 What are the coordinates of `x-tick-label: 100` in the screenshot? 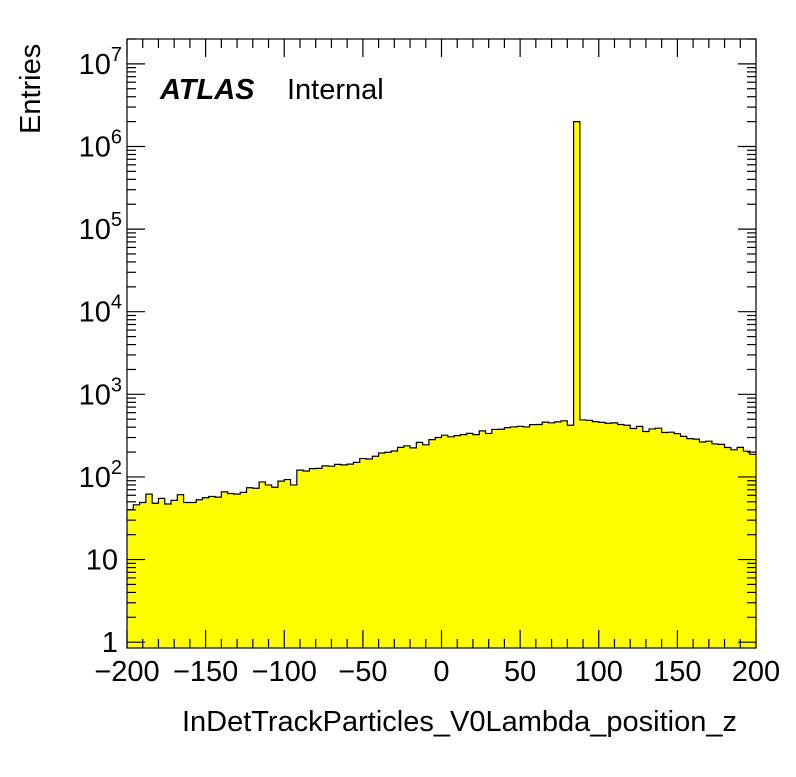 It's located at (599, 672).